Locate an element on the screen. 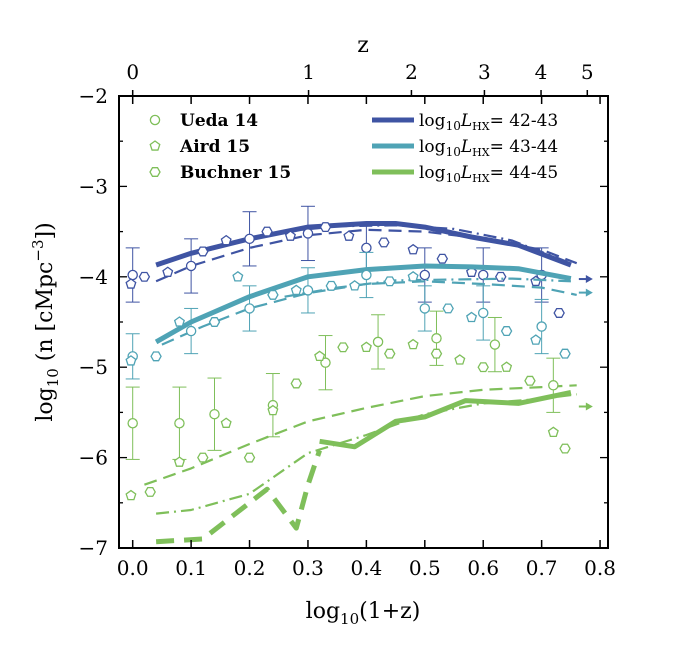 This screenshot has width=697, height=646. legend-marker-hexagon is located at coordinates (155, 172).